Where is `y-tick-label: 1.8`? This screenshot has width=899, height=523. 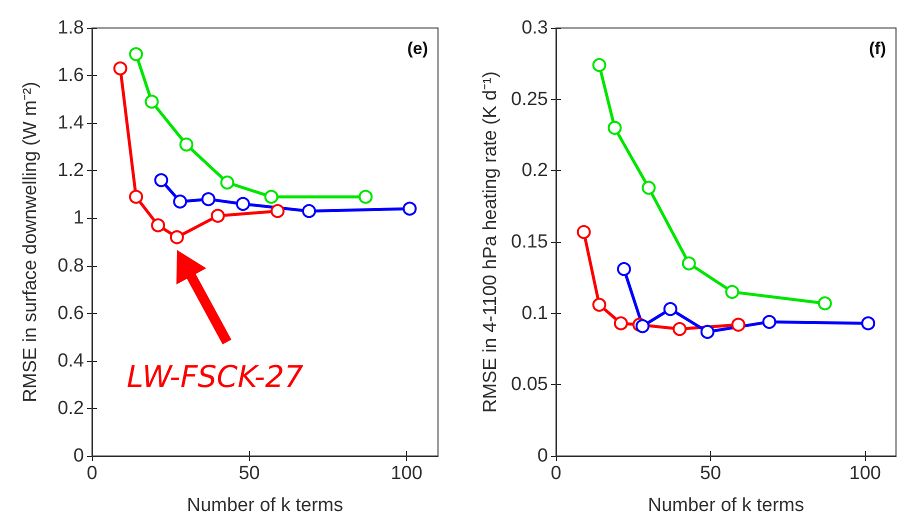
y-tick-label: 1.8 is located at coordinates (71, 28).